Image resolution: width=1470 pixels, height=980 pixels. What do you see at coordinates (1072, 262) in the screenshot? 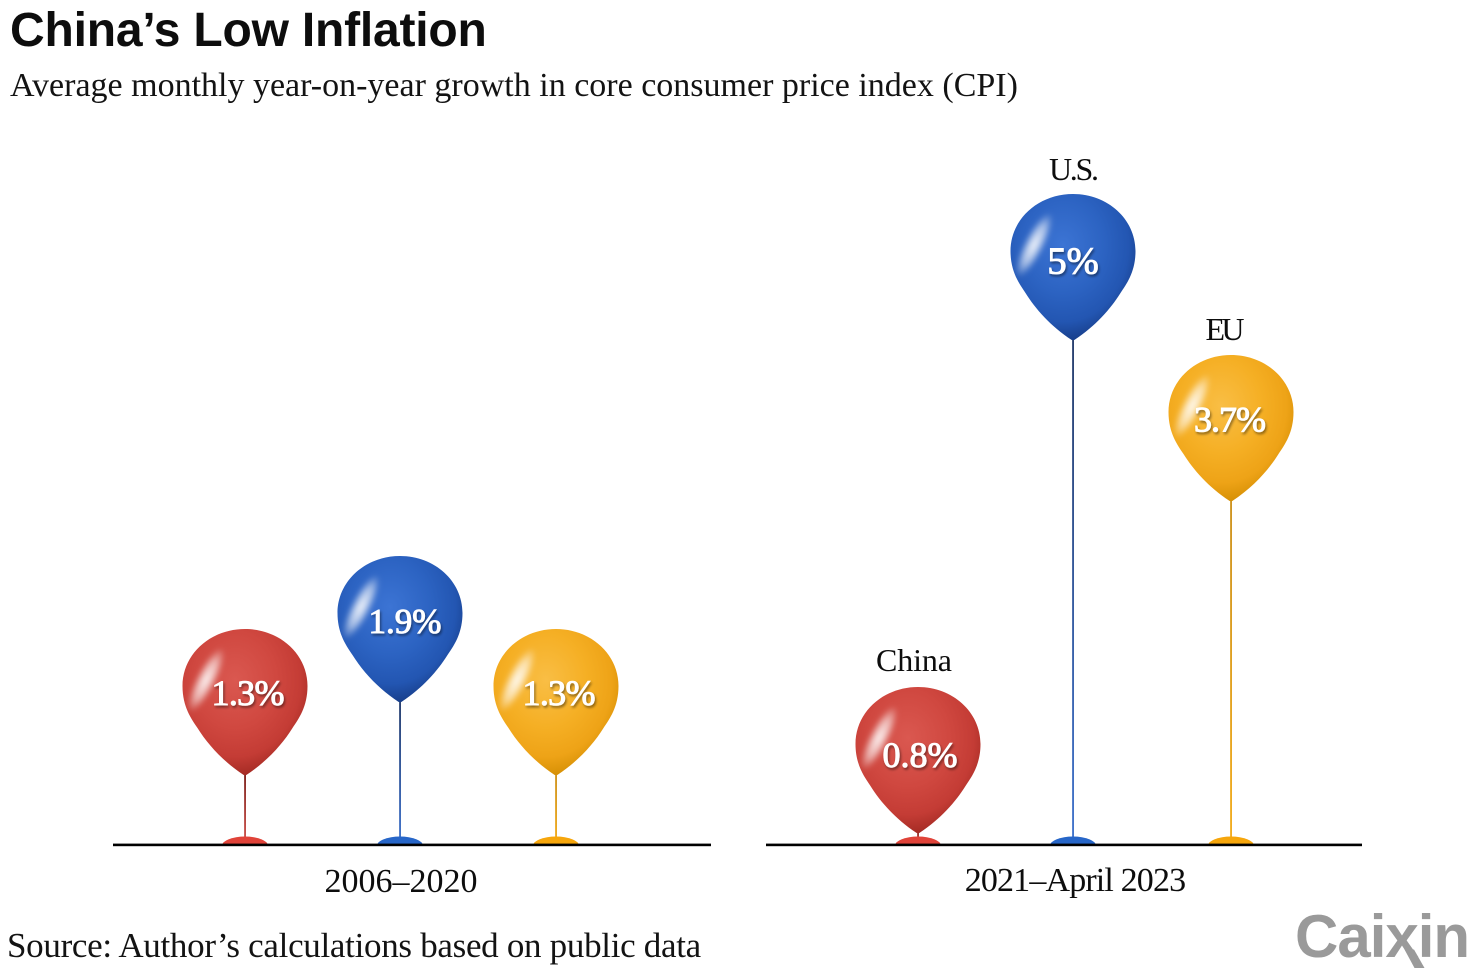
I see `svg-text: 5%` at bounding box center [1072, 262].